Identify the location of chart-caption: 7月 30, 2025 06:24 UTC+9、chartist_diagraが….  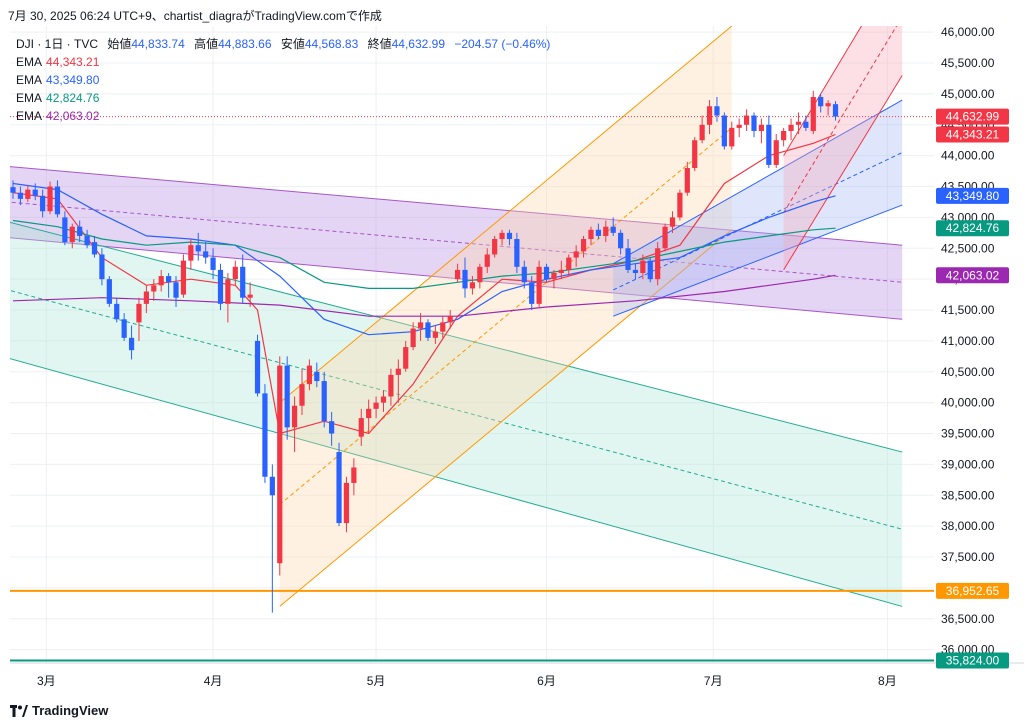
(195, 16).